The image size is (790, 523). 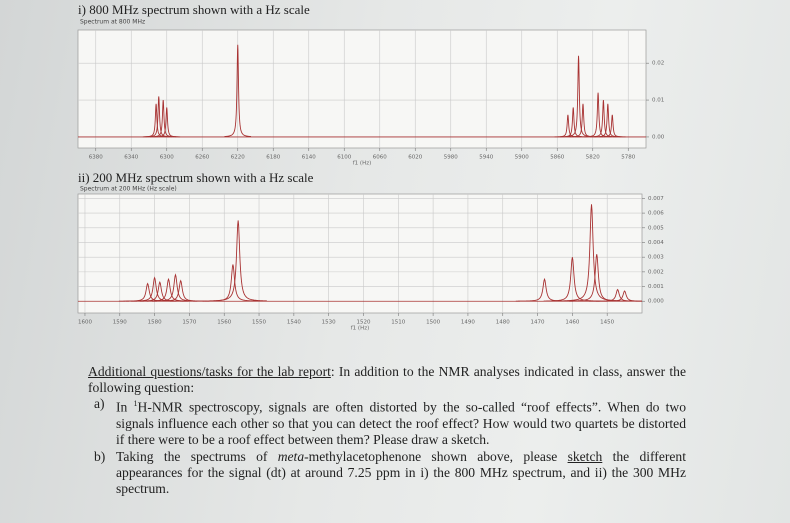 I want to click on item-label: b), so click(x=100, y=456).